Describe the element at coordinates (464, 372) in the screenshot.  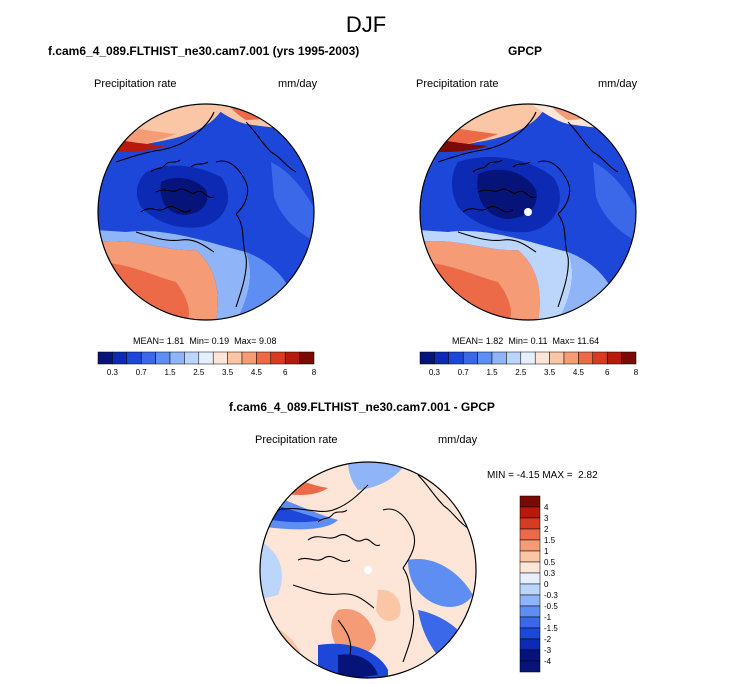
I see `obs-colorbar-tick-label: 0.7` at that location.